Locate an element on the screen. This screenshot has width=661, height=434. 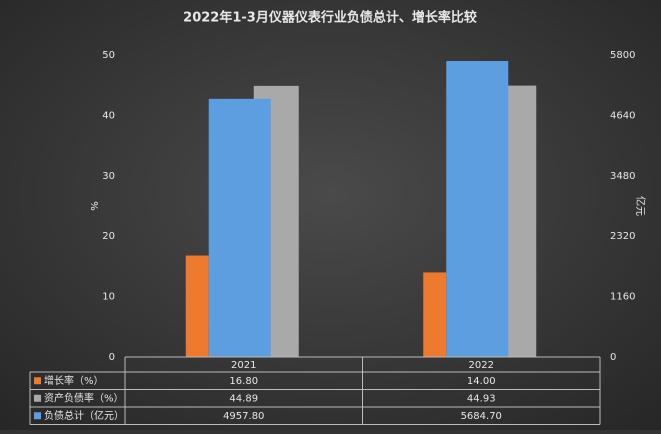
y-tick-label: 0 is located at coordinates (112, 357).